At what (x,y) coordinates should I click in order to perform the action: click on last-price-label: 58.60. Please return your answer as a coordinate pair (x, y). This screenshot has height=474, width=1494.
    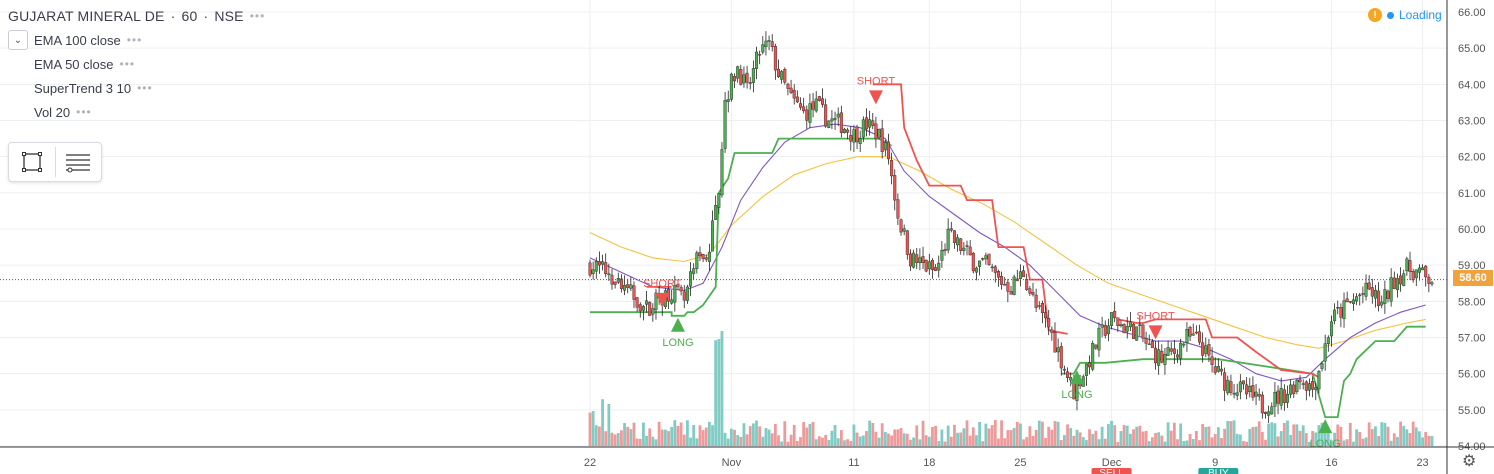
    Looking at the image, I should click on (1473, 278).